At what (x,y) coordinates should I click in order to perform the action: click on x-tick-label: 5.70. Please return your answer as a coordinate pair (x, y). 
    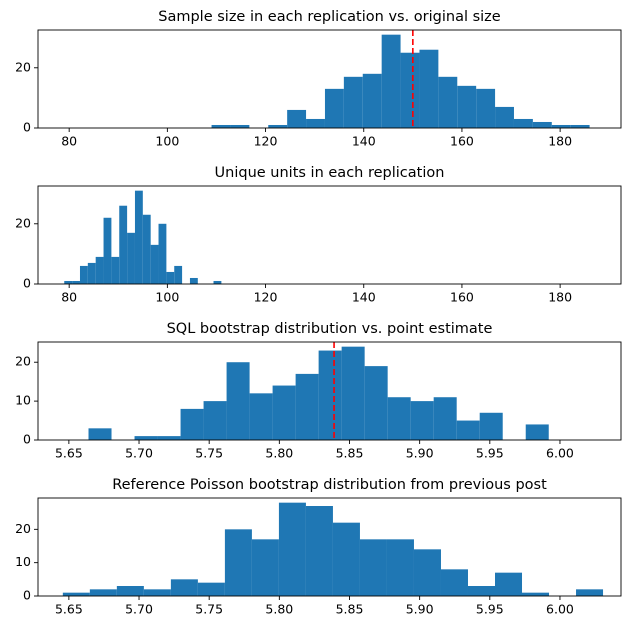
    Looking at the image, I should click on (139, 609).